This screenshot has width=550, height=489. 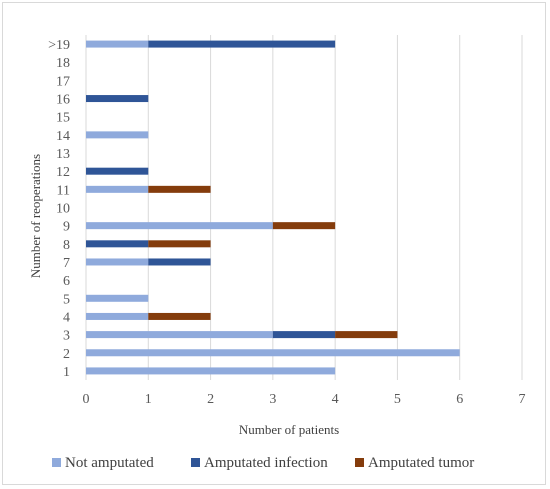 What do you see at coordinates (289, 429) in the screenshot?
I see `x-axis-title: Number of patients` at bounding box center [289, 429].